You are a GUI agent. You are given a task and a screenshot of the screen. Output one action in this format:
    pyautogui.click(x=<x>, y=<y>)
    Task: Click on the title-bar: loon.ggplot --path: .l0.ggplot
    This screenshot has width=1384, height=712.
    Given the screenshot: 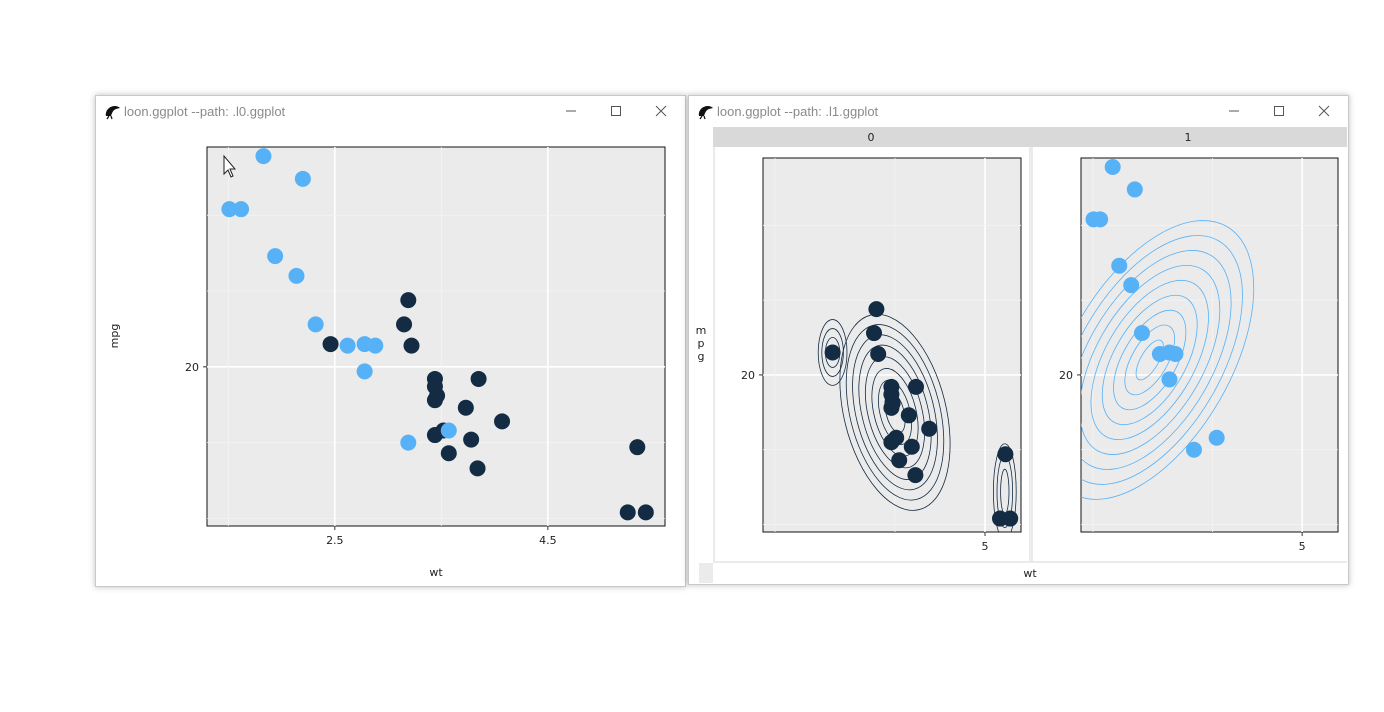 What is the action you would take?
    pyautogui.click(x=390, y=111)
    